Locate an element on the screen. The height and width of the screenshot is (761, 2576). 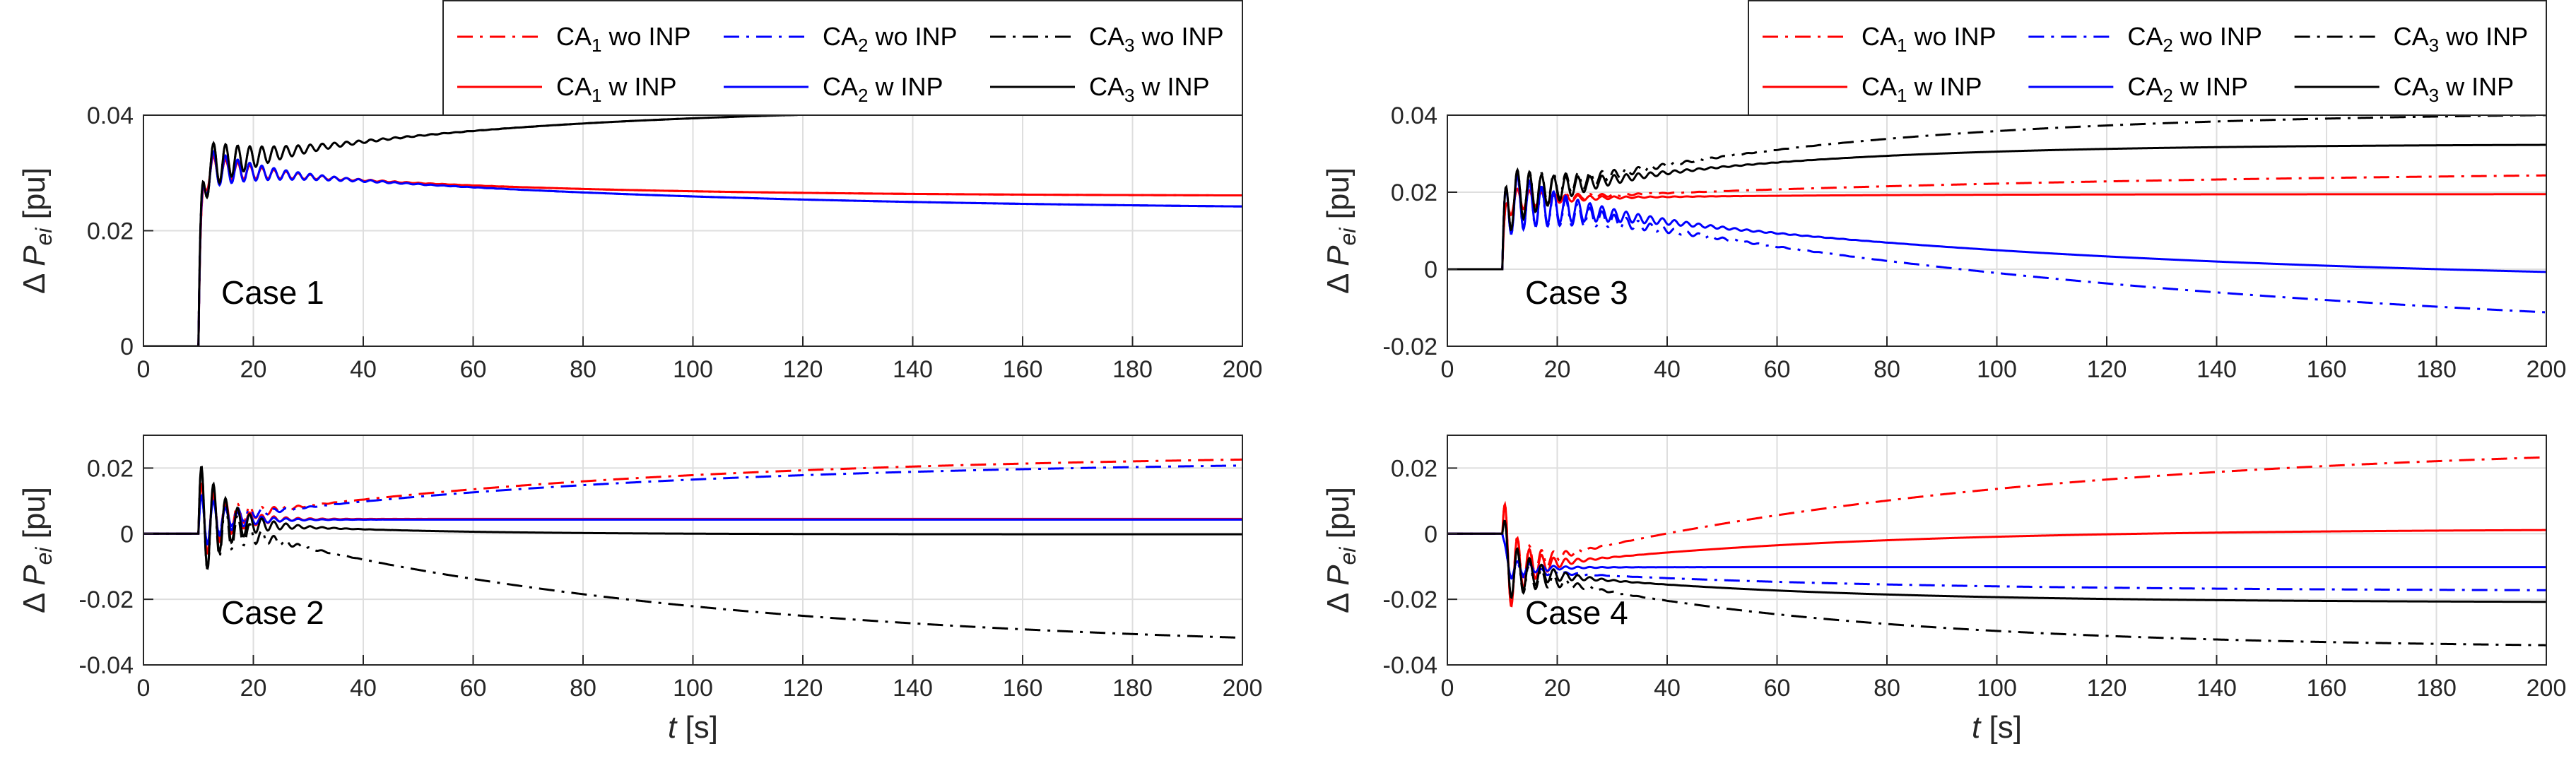
case-label: Case 4 is located at coordinates (1576, 612).